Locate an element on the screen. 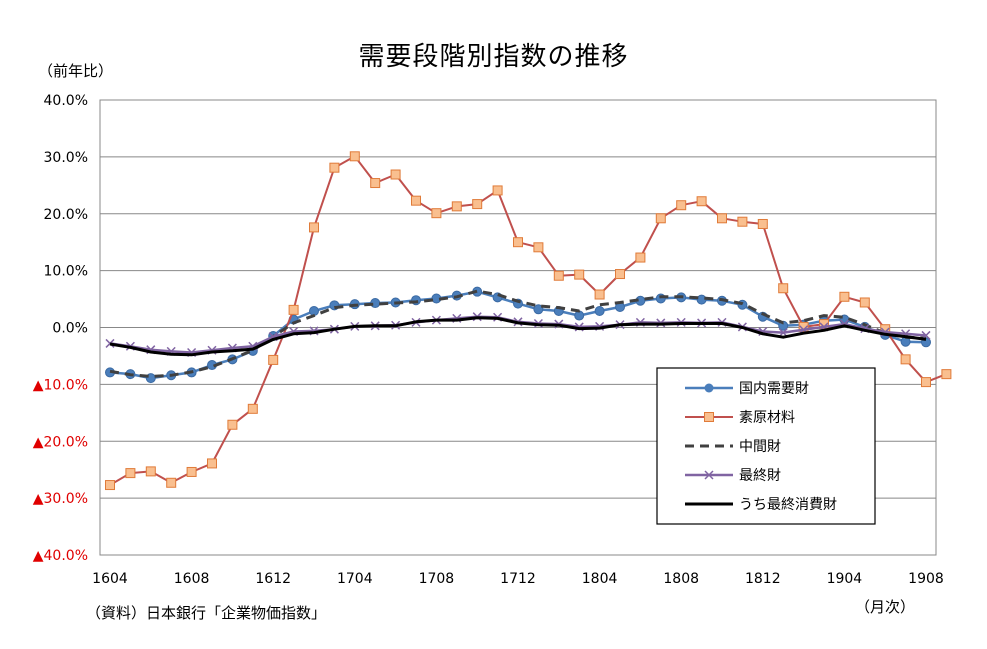 The image size is (987, 649). y-tick-label: ▲30.0% is located at coordinates (60, 499).